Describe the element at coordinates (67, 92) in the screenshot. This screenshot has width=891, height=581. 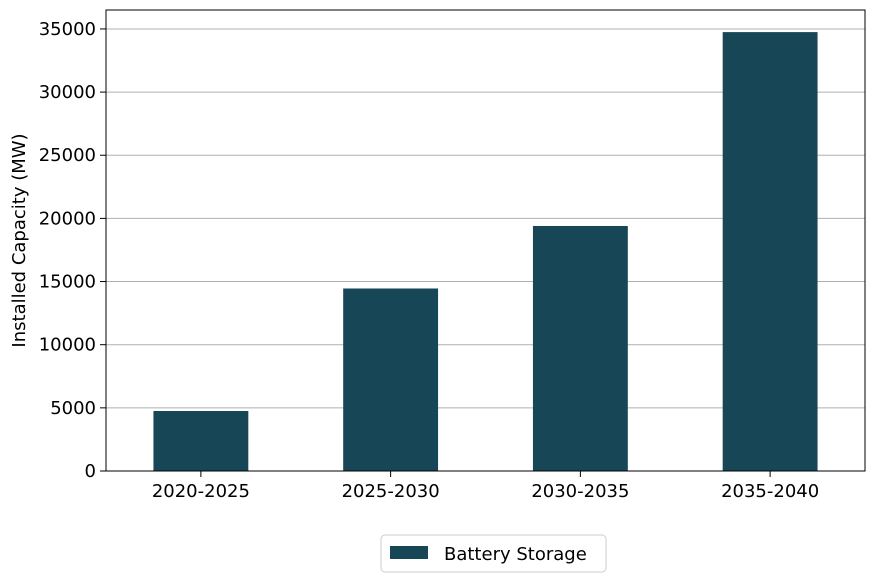
I see `y-tick-label: 30000` at that location.